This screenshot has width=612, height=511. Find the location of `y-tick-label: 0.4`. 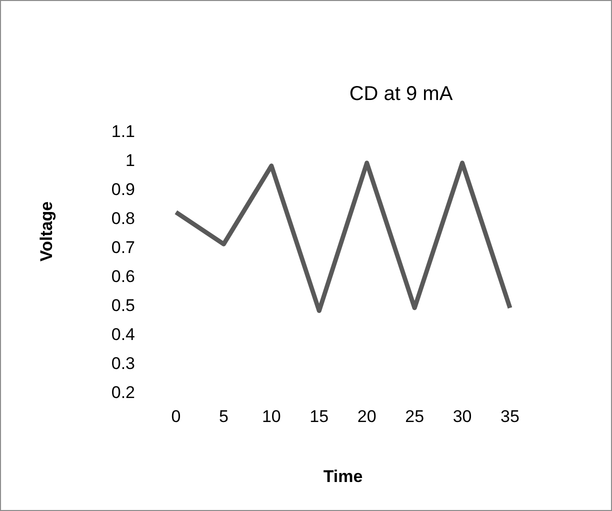

y-tick-label: 0.4 is located at coordinates (123, 334).